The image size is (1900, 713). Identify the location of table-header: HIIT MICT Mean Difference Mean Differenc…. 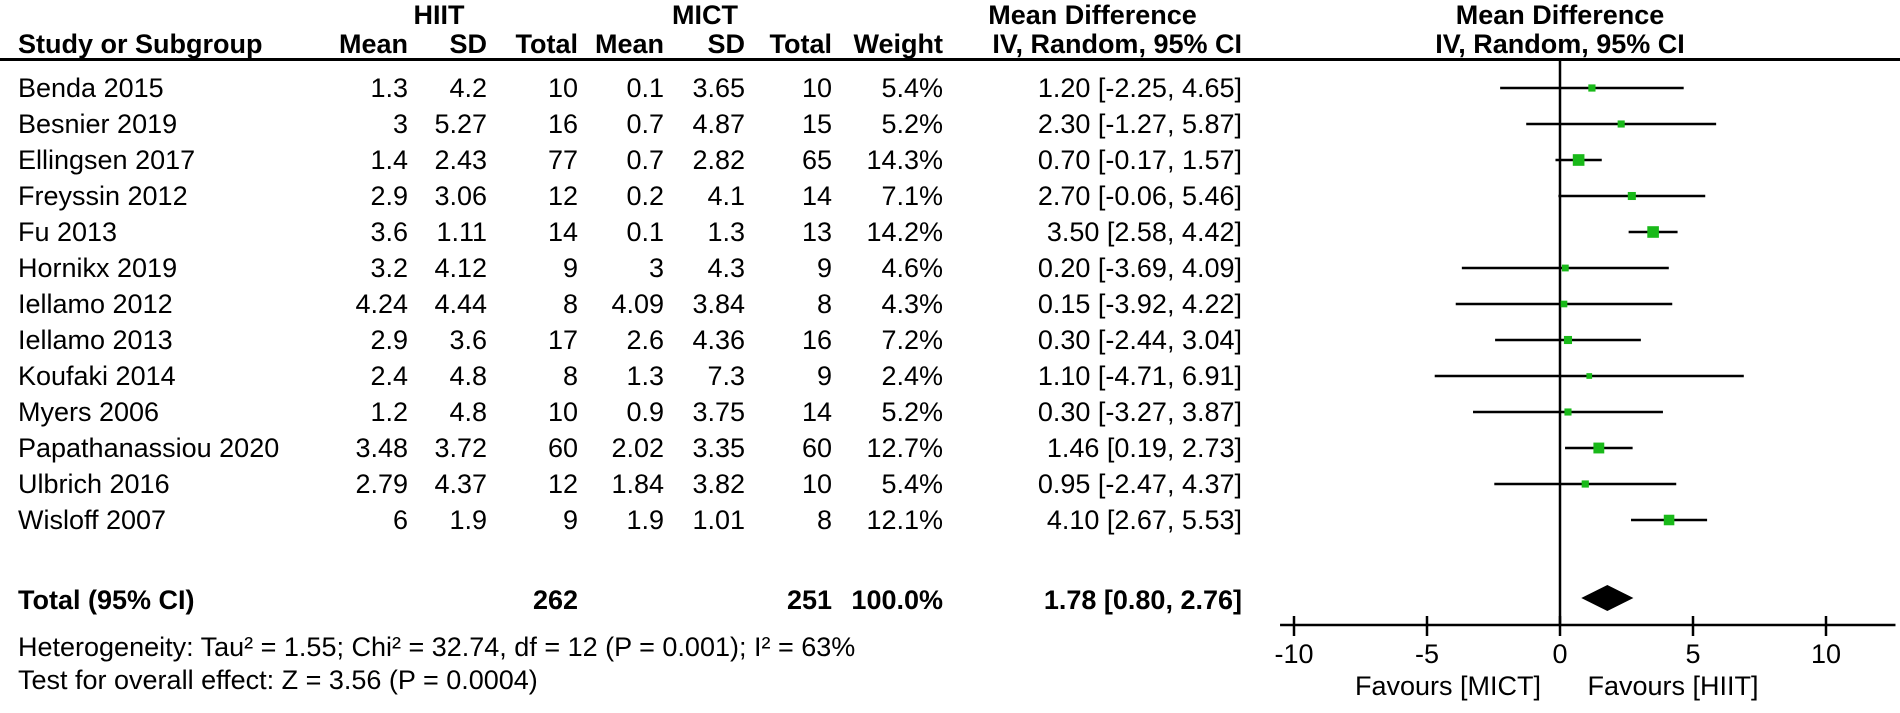
(950, 30).